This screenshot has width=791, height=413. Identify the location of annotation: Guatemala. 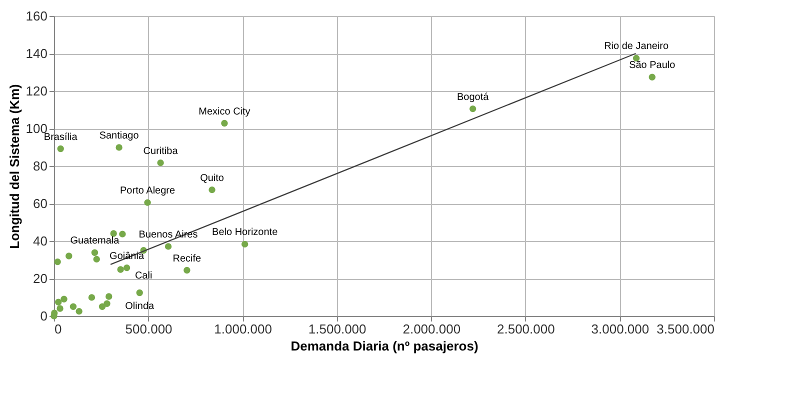
(95, 241).